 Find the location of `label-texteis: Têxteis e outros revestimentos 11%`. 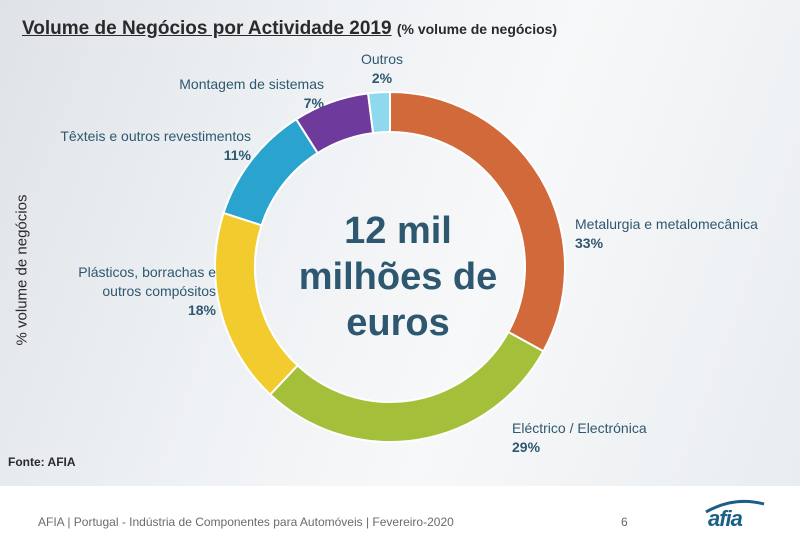

label-texteis: Têxteis e outros revestimentos 11% is located at coordinates (155, 146).